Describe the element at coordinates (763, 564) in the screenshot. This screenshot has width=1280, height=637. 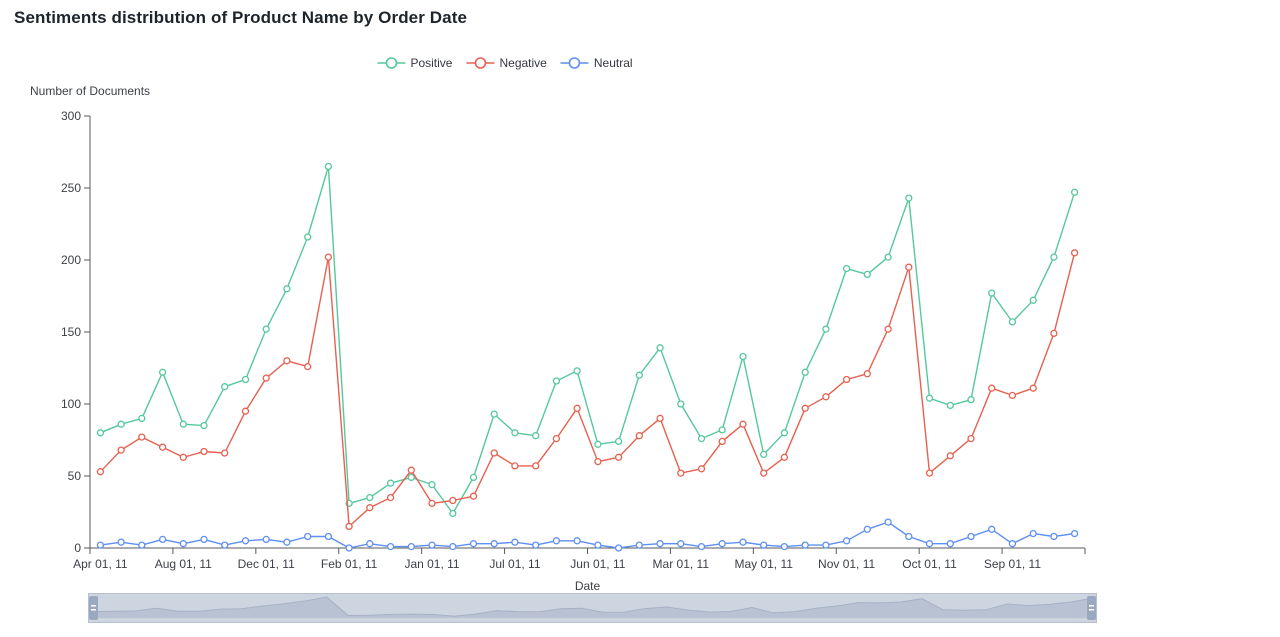
I see `x-axis-tick-label: May 01, 11` at that location.